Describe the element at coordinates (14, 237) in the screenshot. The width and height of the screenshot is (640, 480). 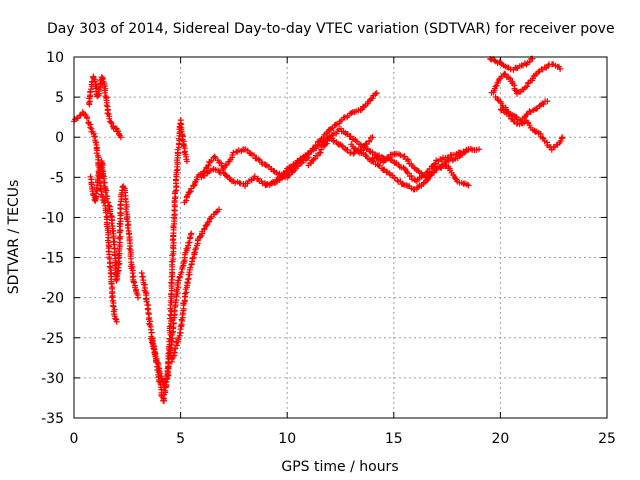
I see `y-axis-label: SDTVAR / TECUs` at that location.